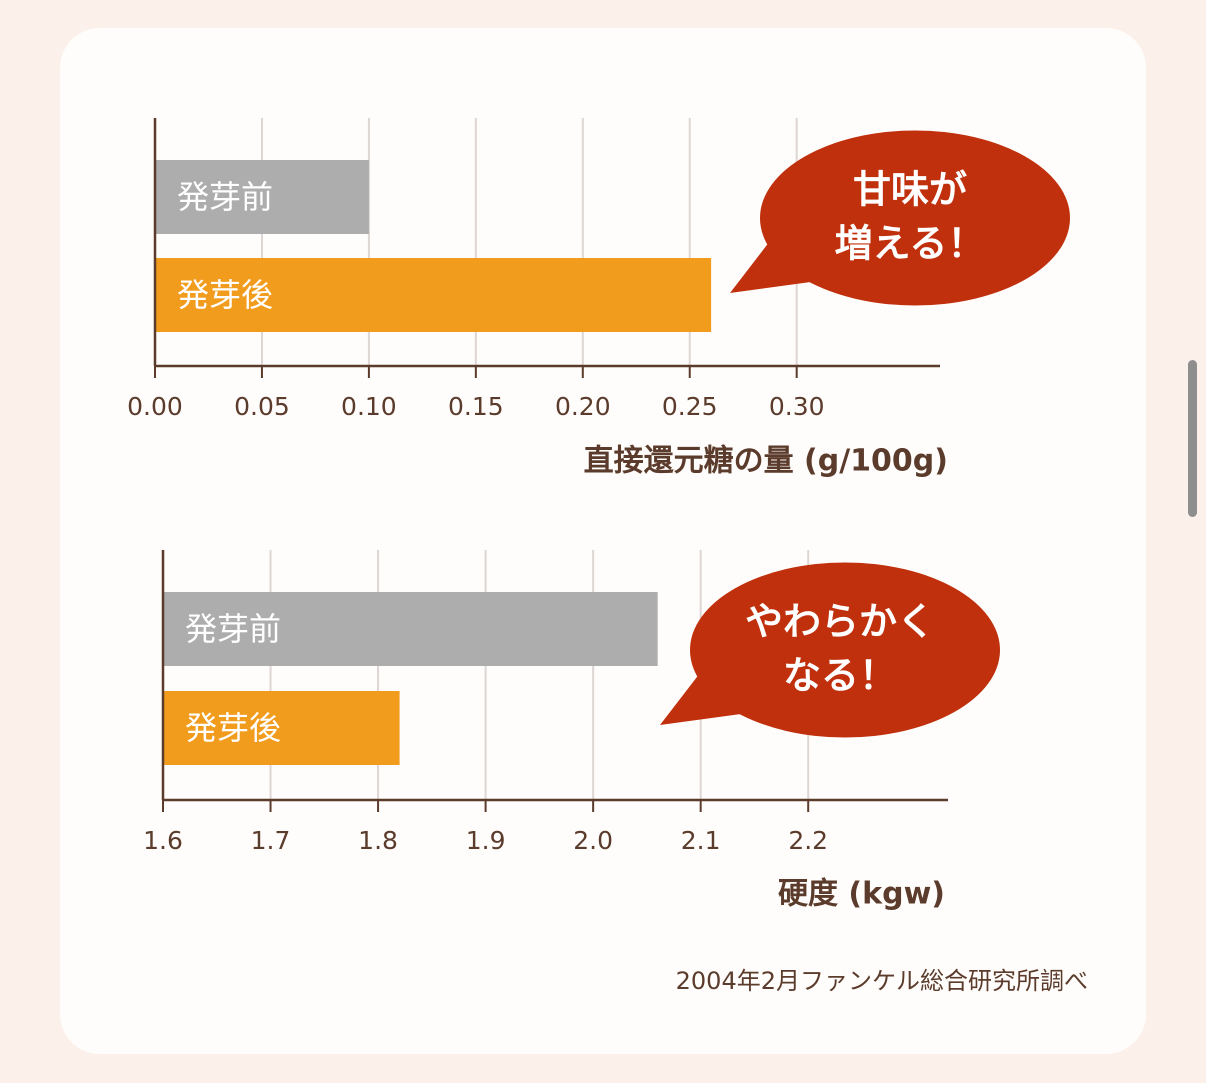 The height and width of the screenshot is (1083, 1206). I want to click on x-tick-label: 1.6, so click(163, 840).